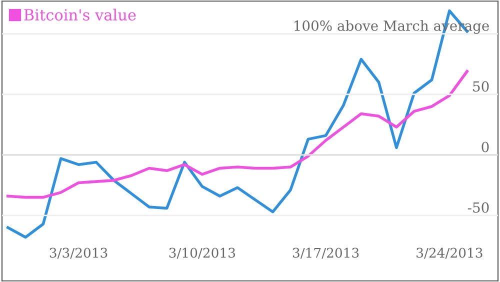 This screenshot has width=500, height=282. What do you see at coordinates (325, 253) in the screenshot?
I see `x-tick-label: 3/17/2013` at bounding box center [325, 253].